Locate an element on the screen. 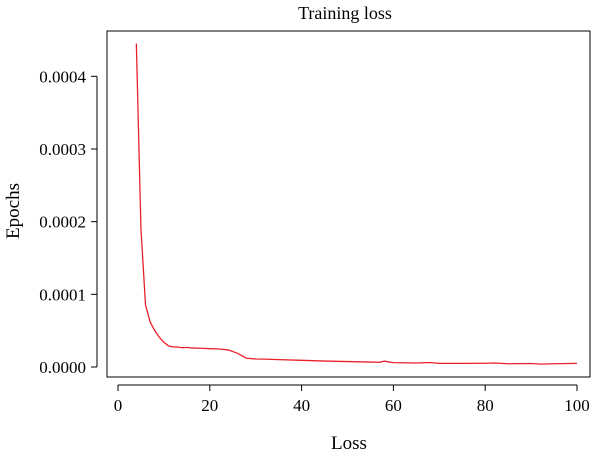 The height and width of the screenshot is (457, 600). y-tick-label: 0.0000 is located at coordinates (62, 367).